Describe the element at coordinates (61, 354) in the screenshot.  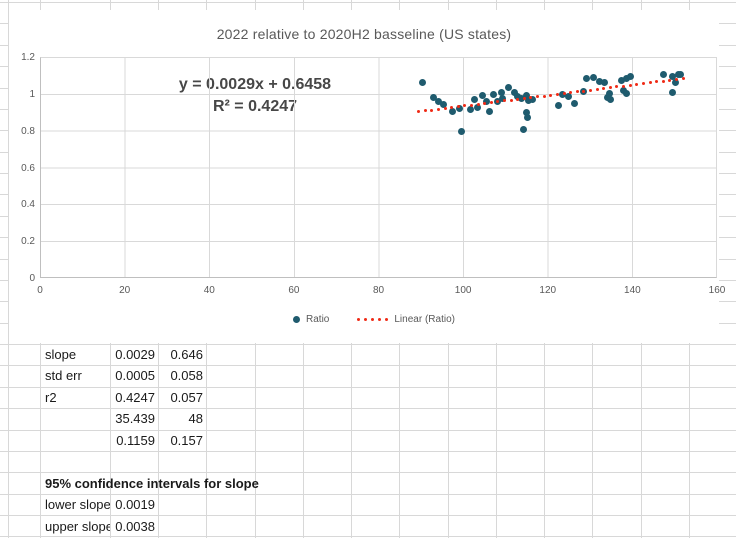
I see `cell-slope-label: slope` at that location.